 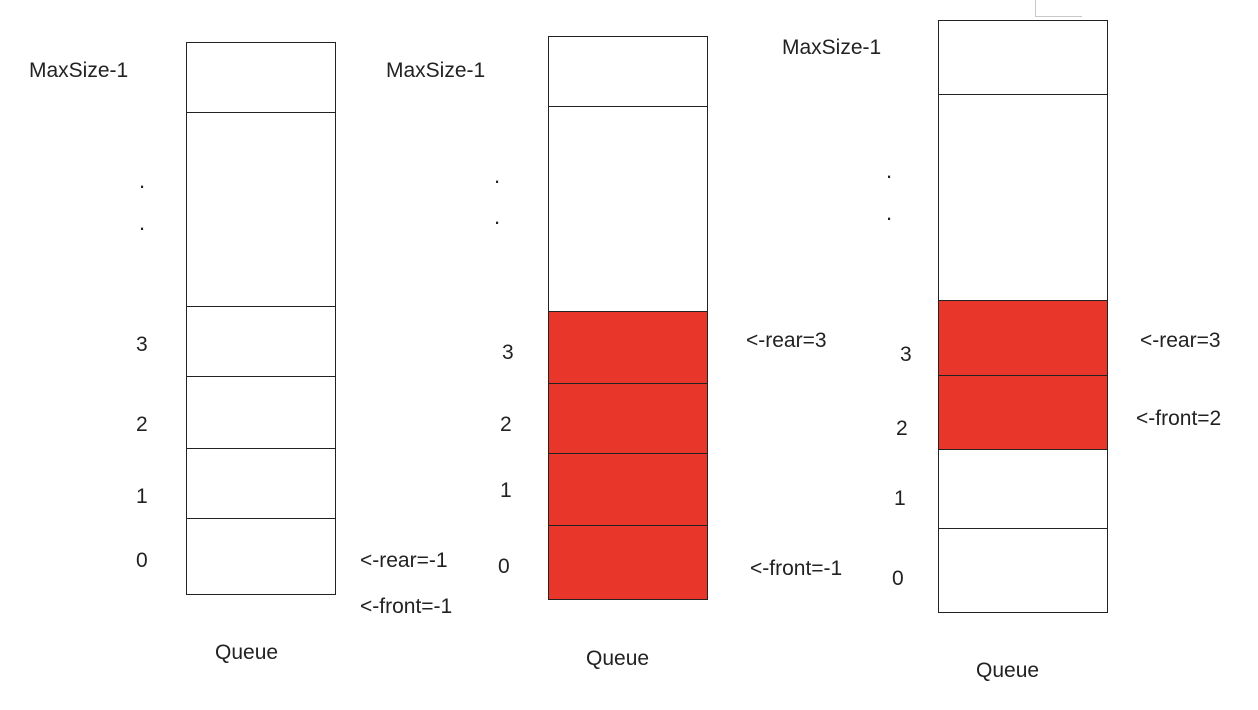 I want to click on queue-2-rear-pointer: <-rear=3, so click(x=786, y=340).